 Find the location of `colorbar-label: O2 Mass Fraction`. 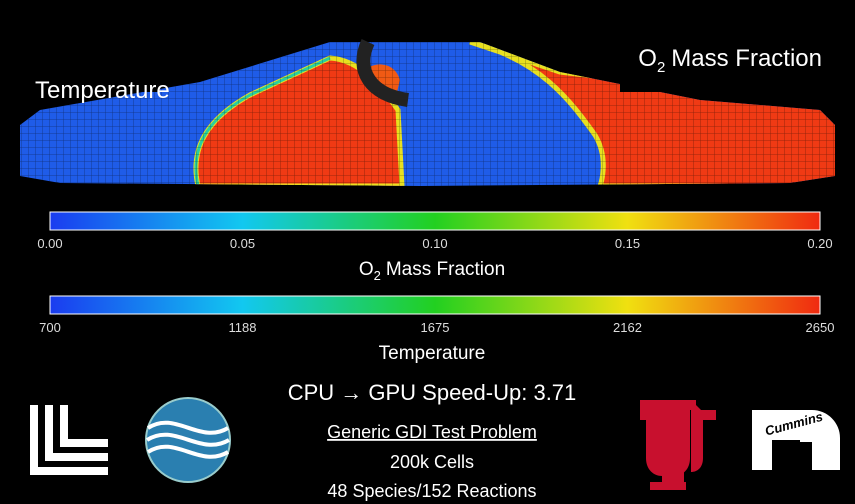

colorbar-label: O2 Mass Fraction is located at coordinates (432, 271).